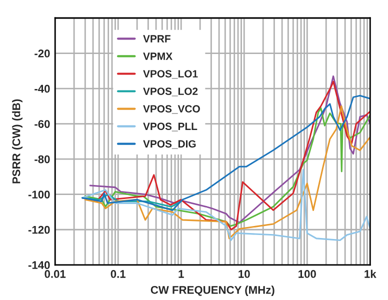 The width and height of the screenshot is (388, 300). What do you see at coordinates (370, 274) in the screenshot?
I see `x-tick-label: 1k` at bounding box center [370, 274].